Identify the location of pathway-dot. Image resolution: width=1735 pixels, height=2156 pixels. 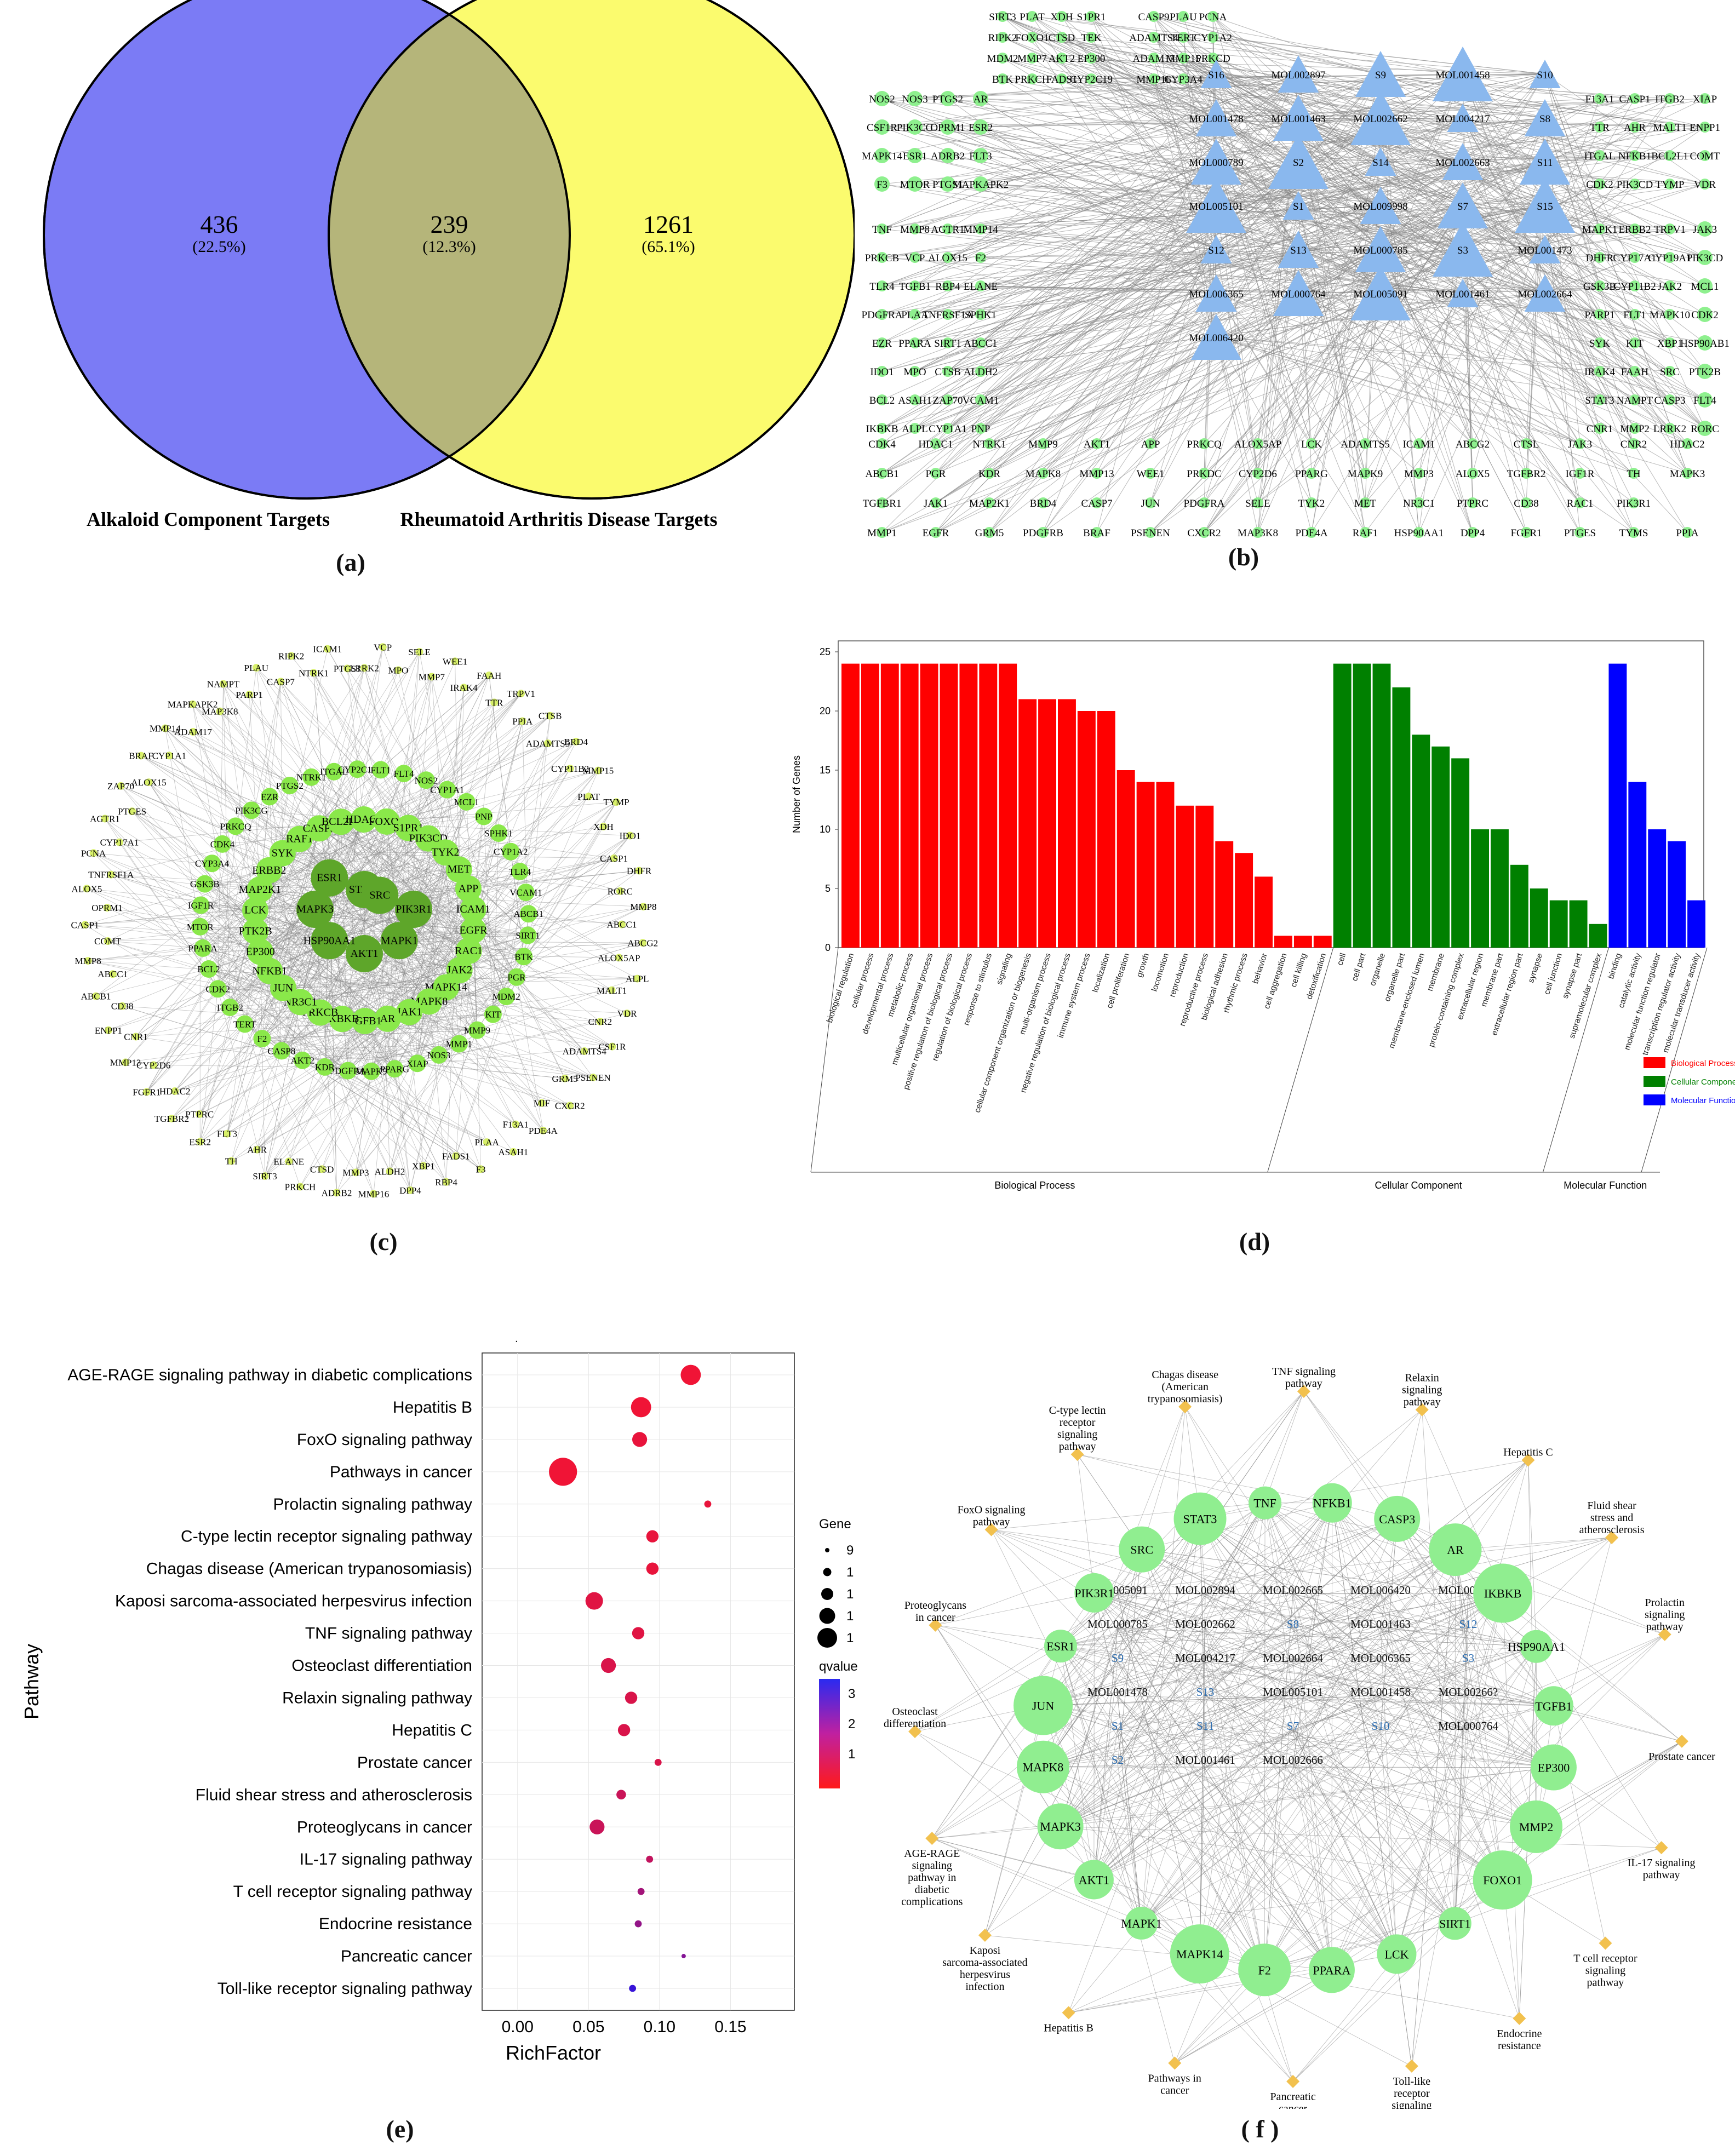
(633, 1988).